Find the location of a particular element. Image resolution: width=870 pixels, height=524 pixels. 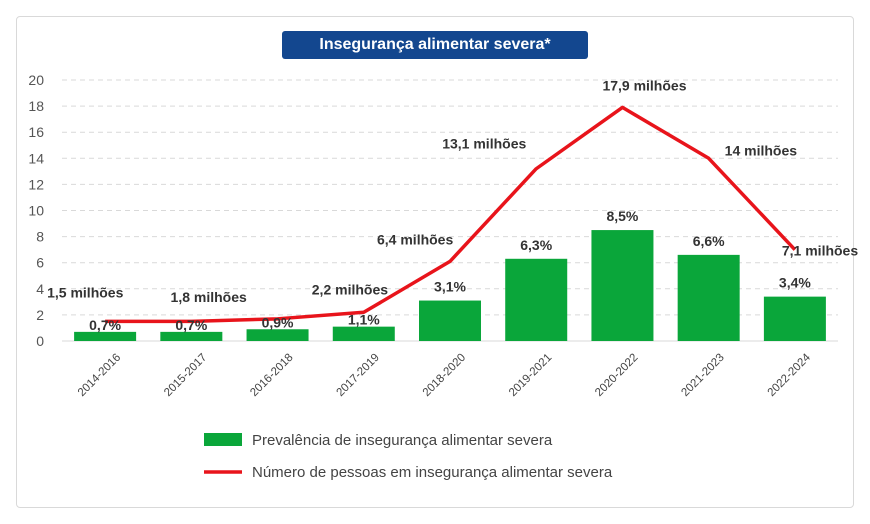

bar-data-label: 6,3% is located at coordinates (536, 245).